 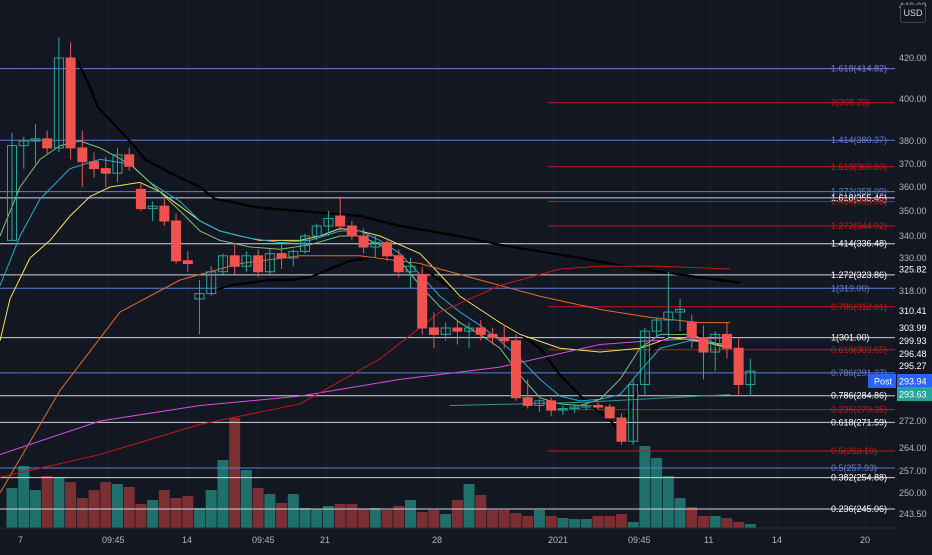 I want to click on currency-button: USD, so click(x=913, y=13).